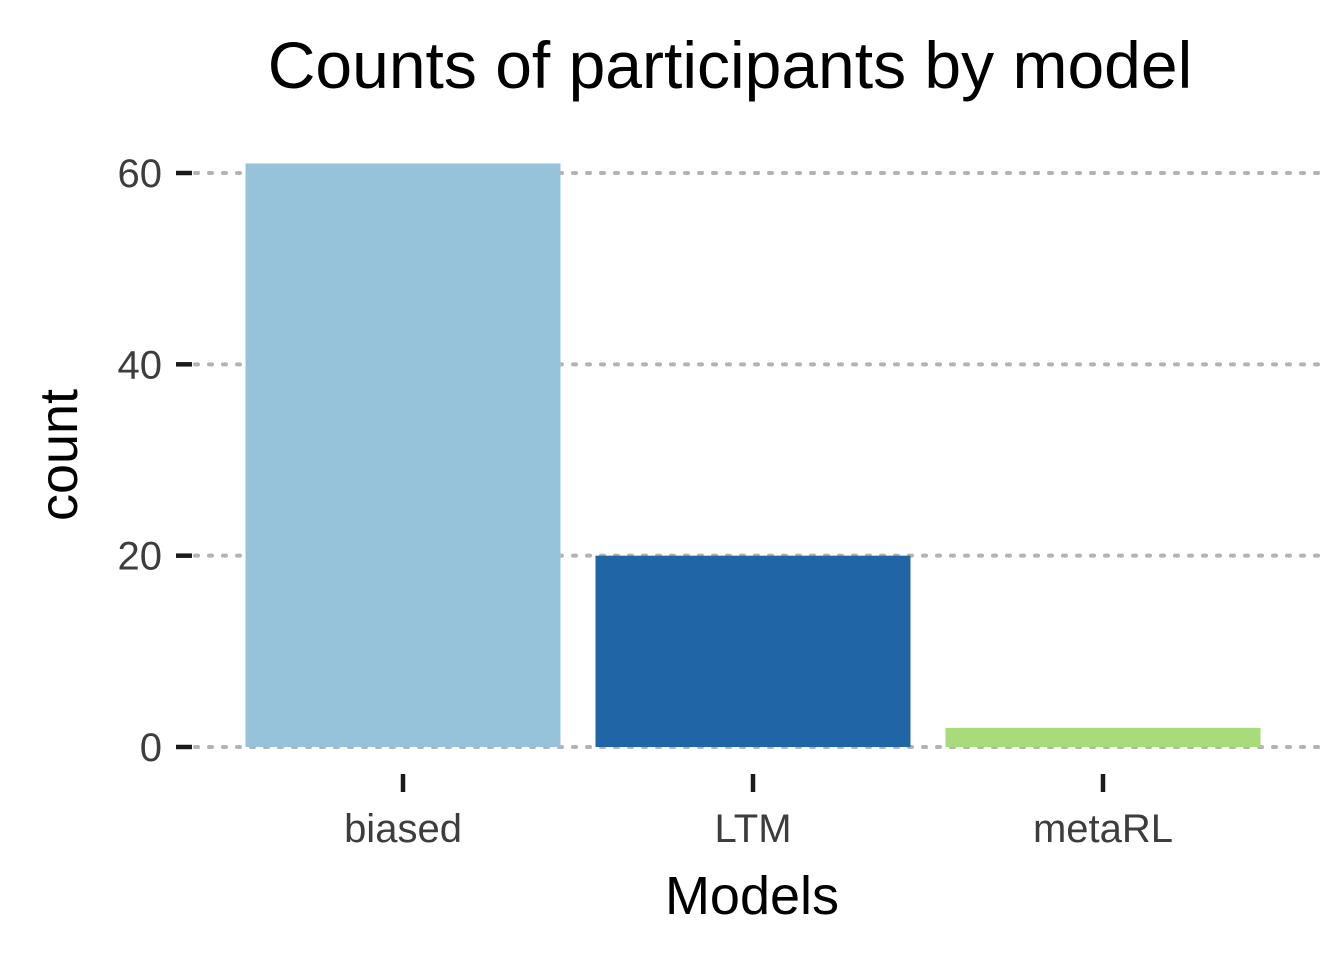 The image size is (1344, 960). Describe the element at coordinates (1103, 737) in the screenshot. I see `bar-metaRL` at that location.